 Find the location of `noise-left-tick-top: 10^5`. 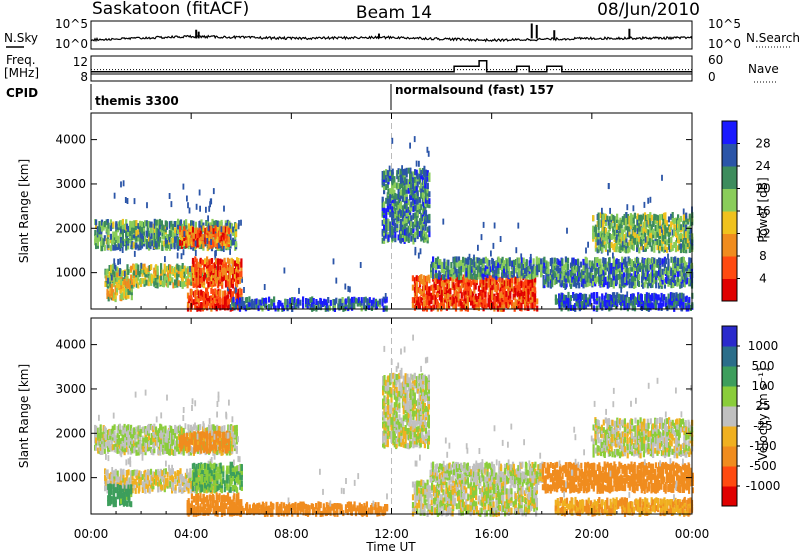

noise-left-tick-top: 10^5 is located at coordinates (71, 24).